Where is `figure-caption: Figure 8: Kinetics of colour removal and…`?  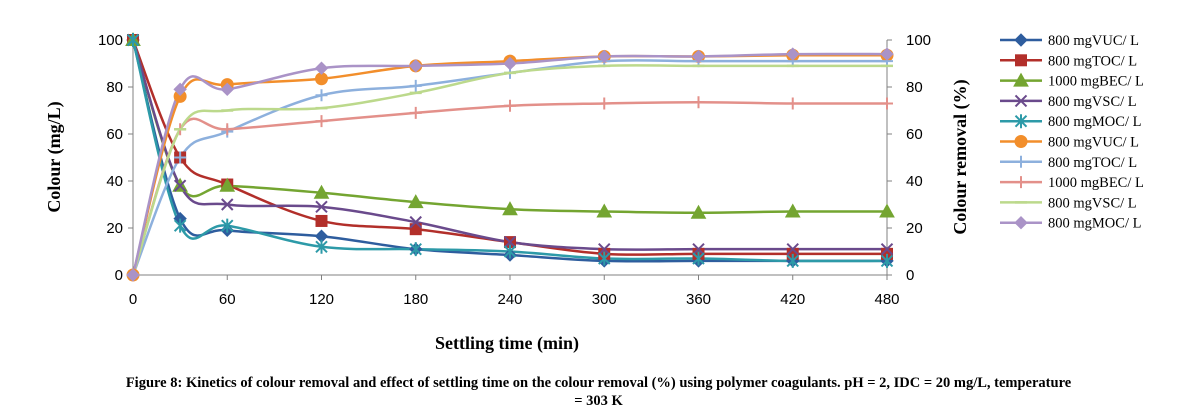 figure-caption: Figure 8: Kinetics of colour removal and… is located at coordinates (598, 392).